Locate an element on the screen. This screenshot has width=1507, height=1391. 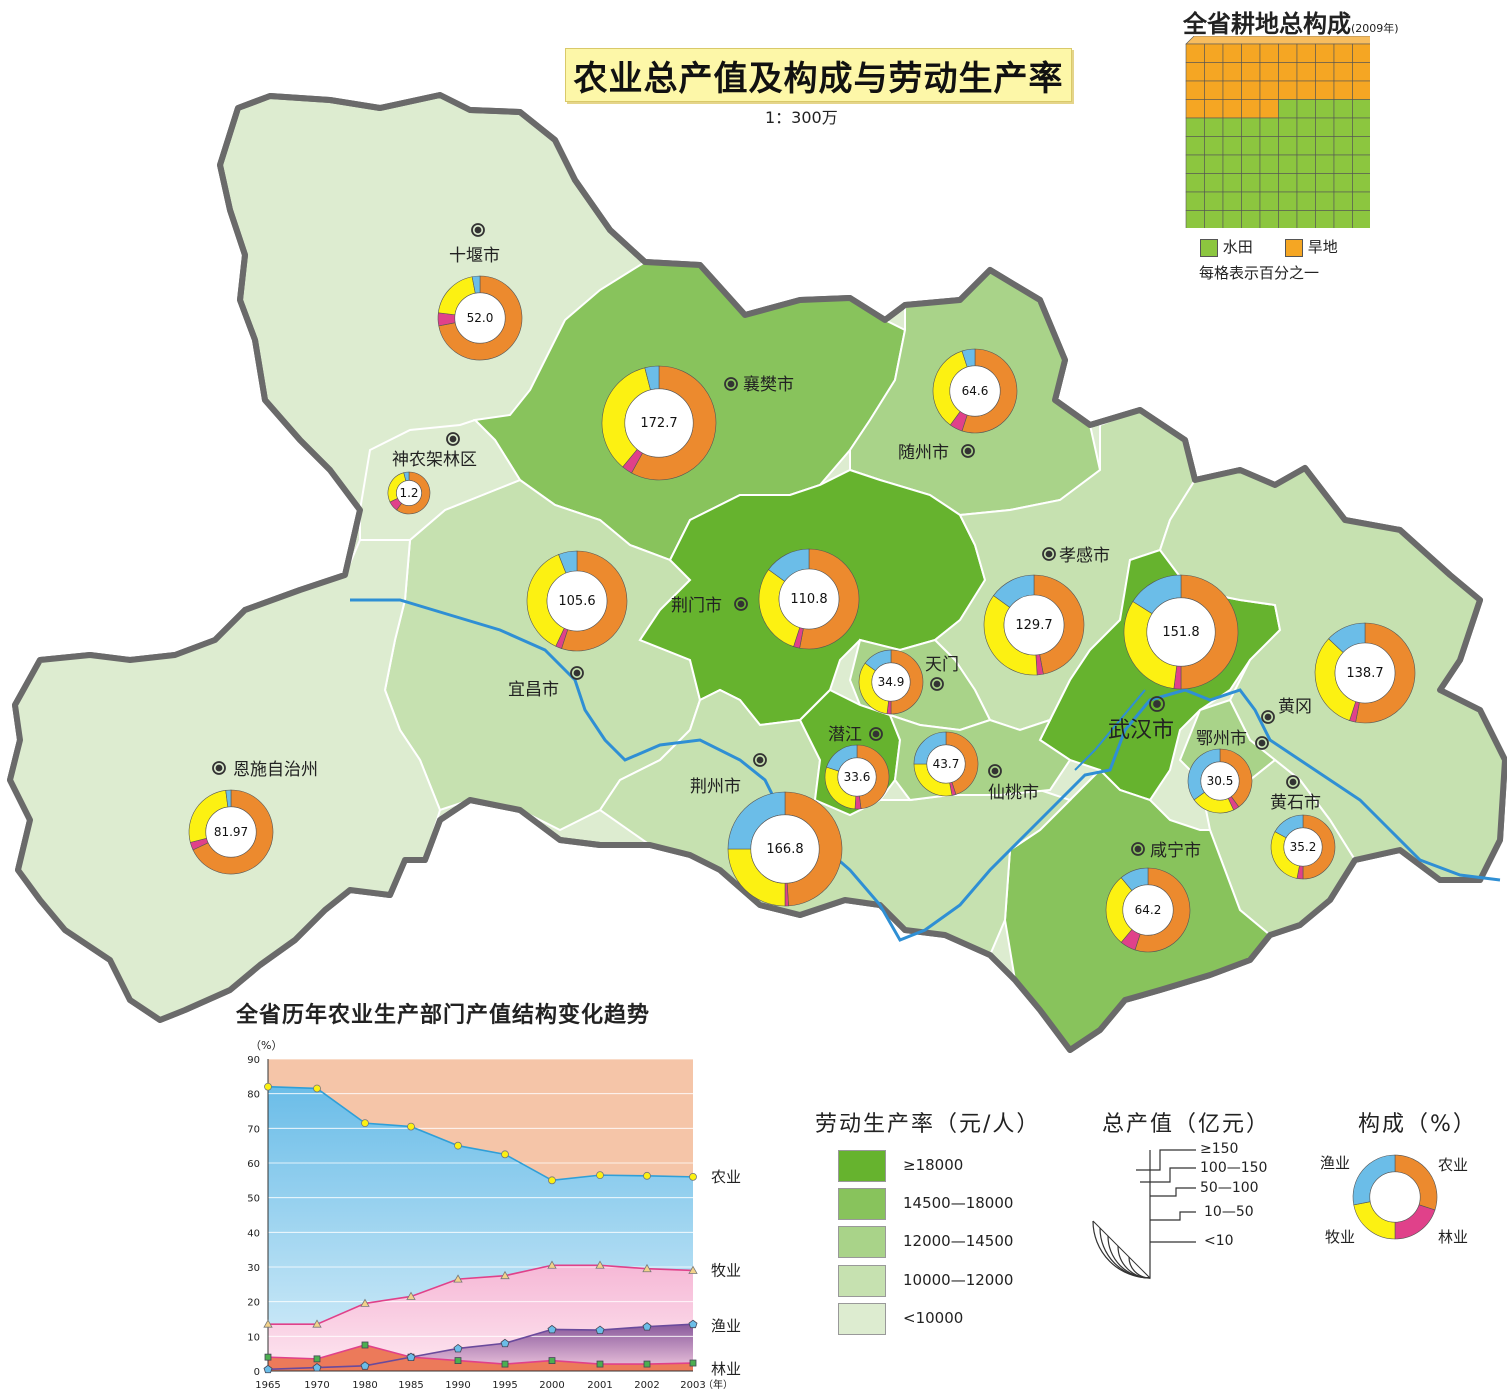
donut-yichang: 105.6 is located at coordinates (577, 601).